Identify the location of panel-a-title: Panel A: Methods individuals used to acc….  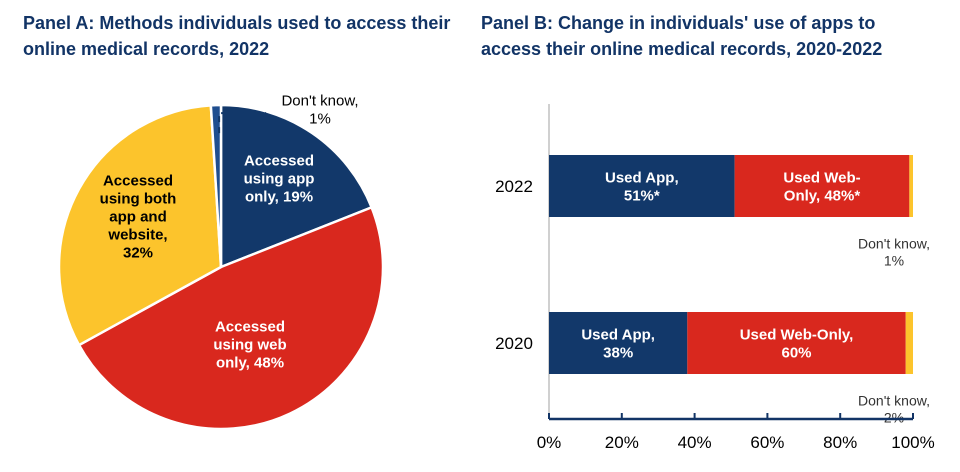
(248, 36).